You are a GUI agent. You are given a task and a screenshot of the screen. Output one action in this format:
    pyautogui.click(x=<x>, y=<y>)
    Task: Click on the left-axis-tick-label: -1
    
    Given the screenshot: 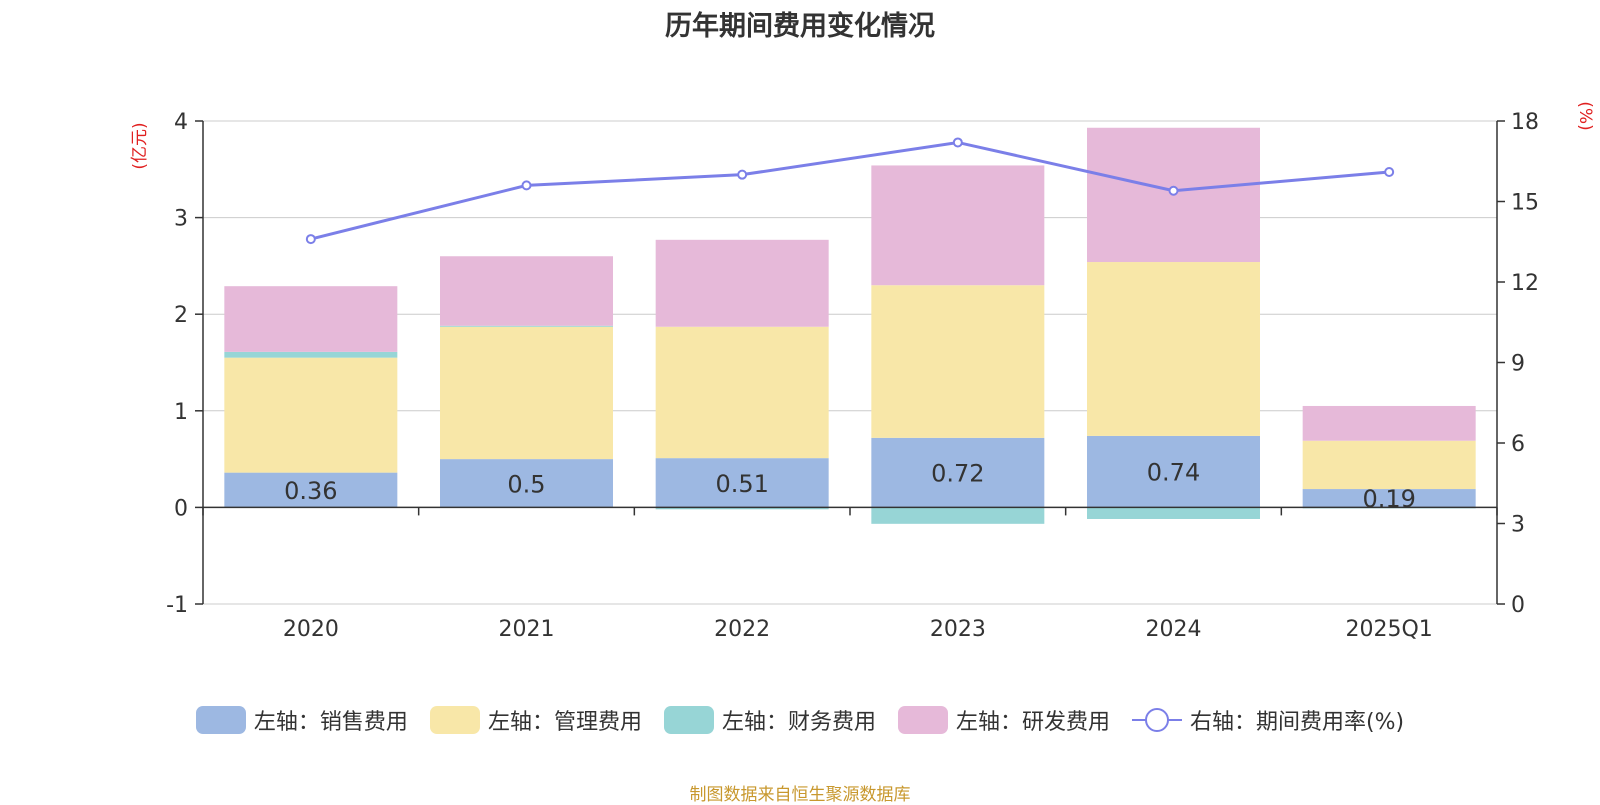 What is the action you would take?
    pyautogui.click(x=177, y=605)
    